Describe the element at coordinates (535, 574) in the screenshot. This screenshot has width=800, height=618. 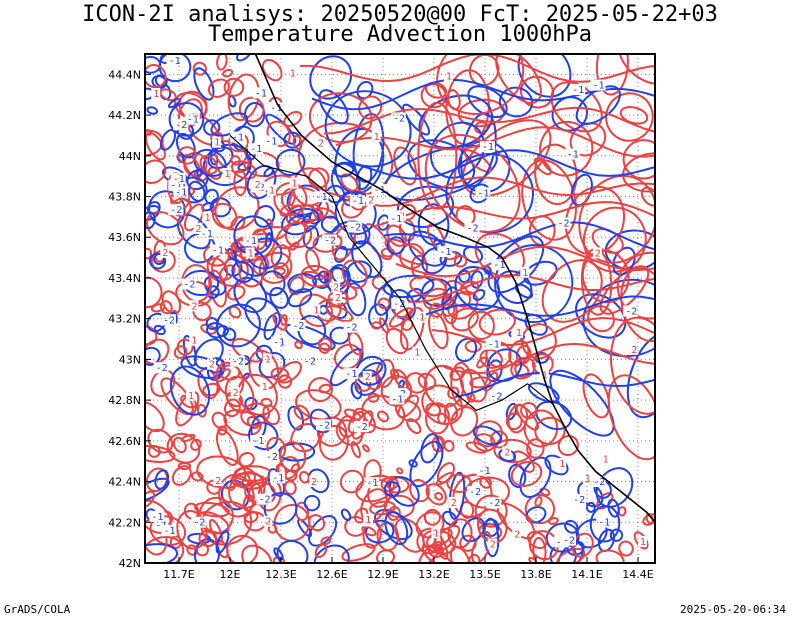
I see `x-tick-label: 13.8E` at that location.